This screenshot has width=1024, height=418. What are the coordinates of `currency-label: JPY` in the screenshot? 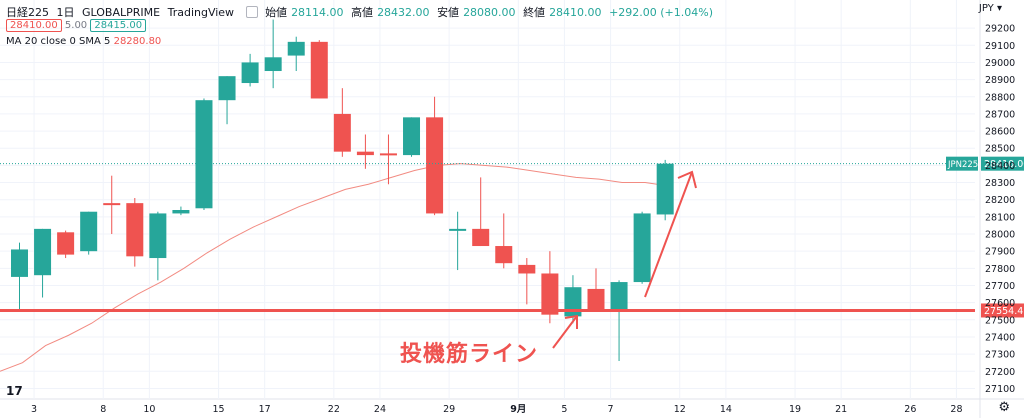 It's located at (986, 8).